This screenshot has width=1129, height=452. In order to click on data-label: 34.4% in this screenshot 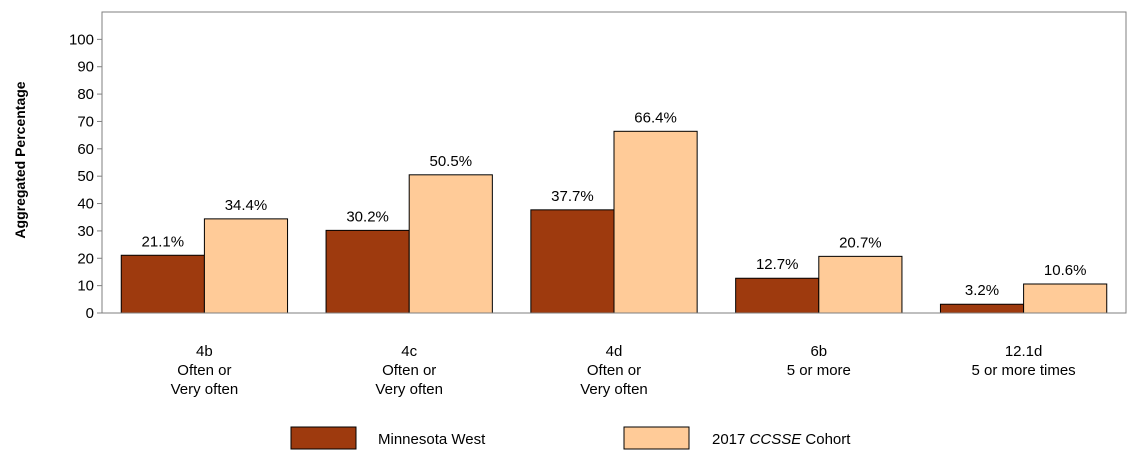, I will do `click(246, 205)`.